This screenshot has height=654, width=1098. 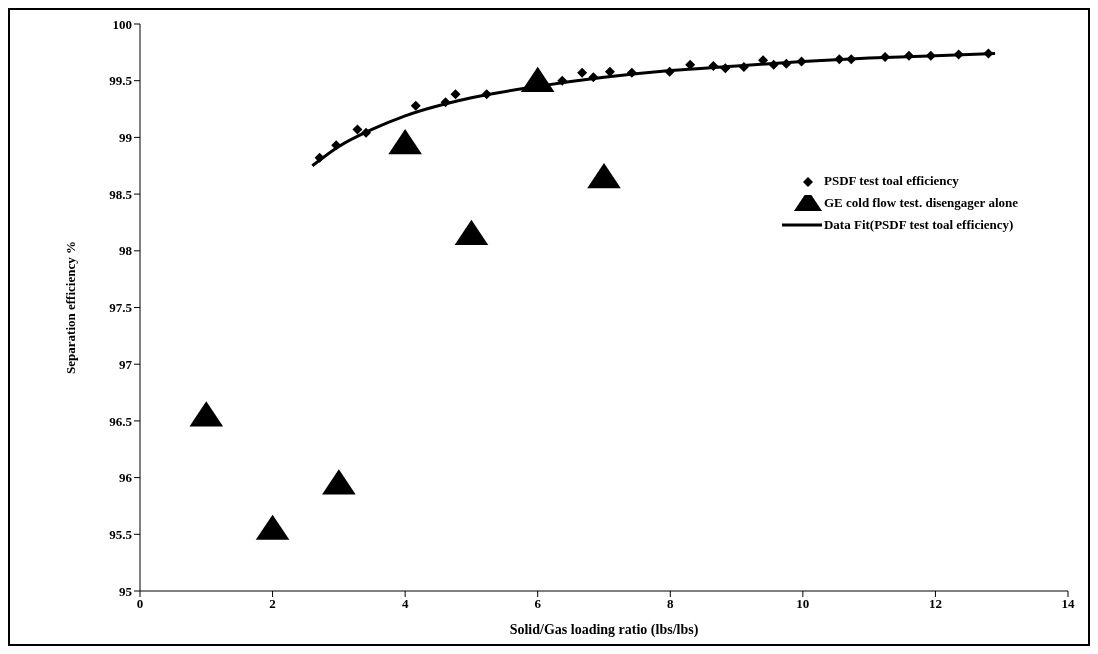 I want to click on x-tick-label: 0, so click(x=140, y=604).